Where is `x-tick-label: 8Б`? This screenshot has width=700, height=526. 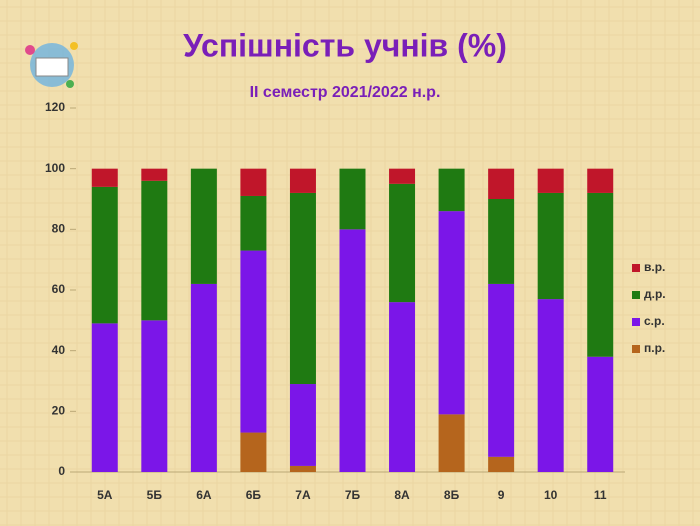 x-tick-label: 8Б is located at coordinates (452, 495).